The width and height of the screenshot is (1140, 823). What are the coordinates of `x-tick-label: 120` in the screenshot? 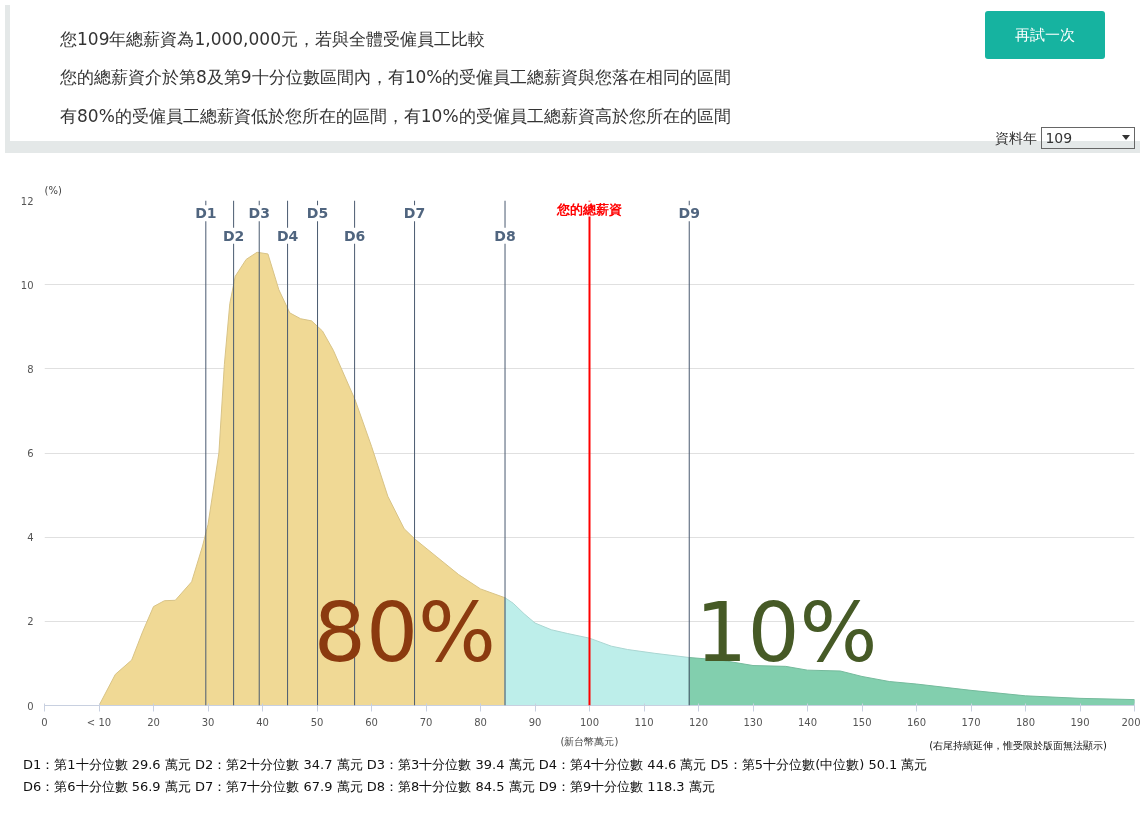 It's located at (698, 722).